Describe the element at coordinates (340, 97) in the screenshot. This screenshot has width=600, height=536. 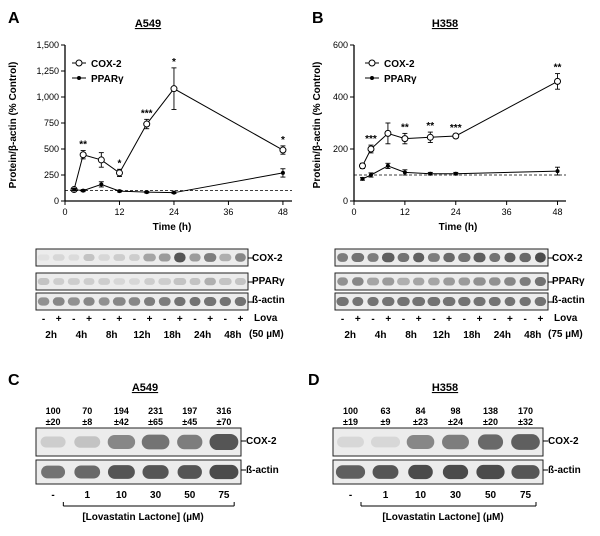
I see `y-tick-label: 400` at that location.